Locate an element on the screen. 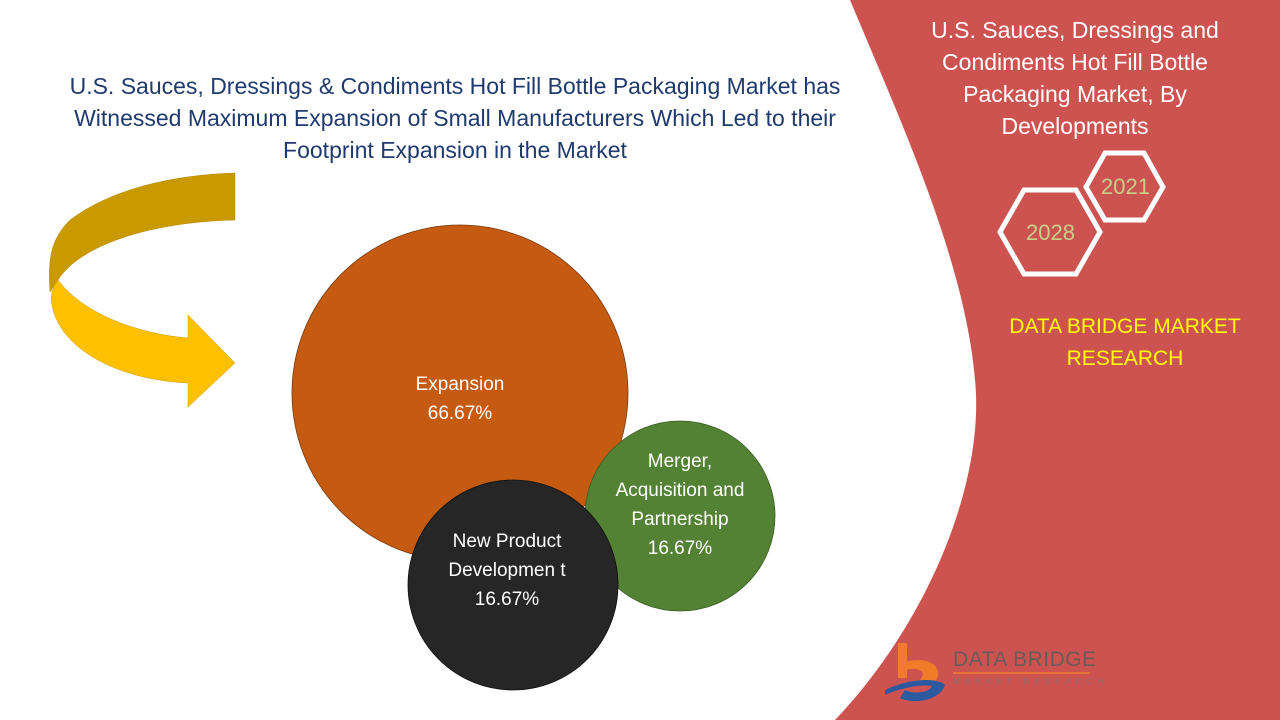  logo-icon is located at coordinates (987, 672).